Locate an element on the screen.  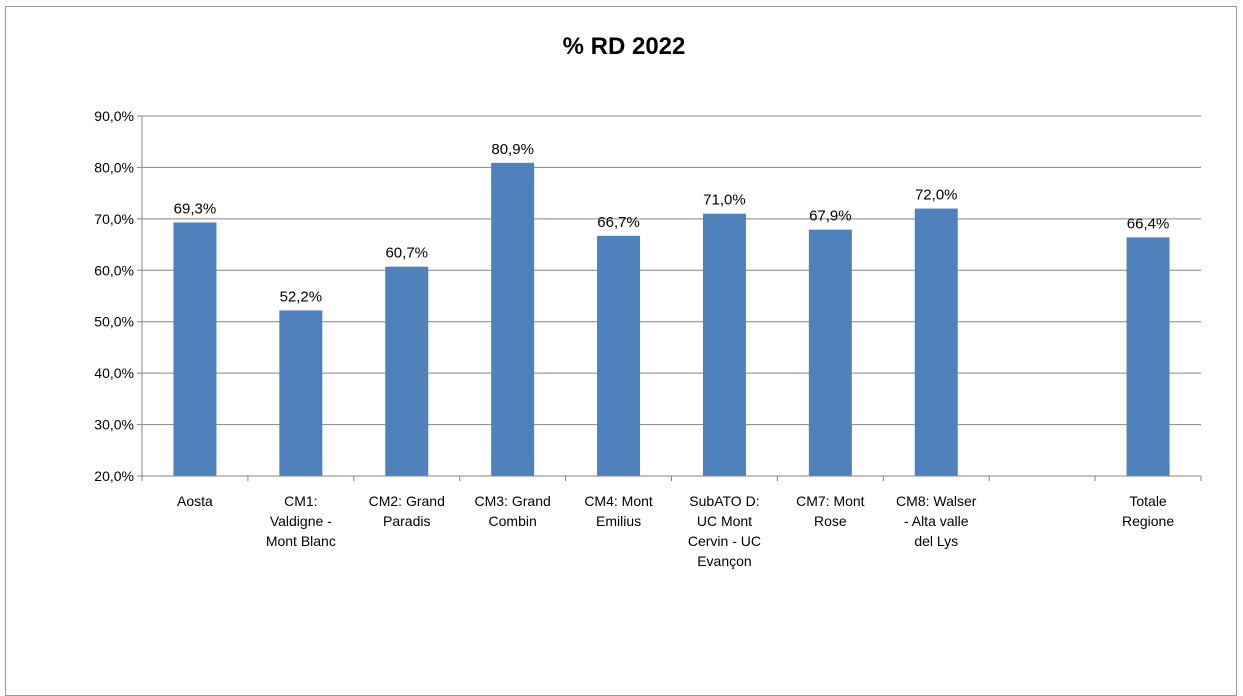
x-tick-label: Evançon is located at coordinates (724, 561).